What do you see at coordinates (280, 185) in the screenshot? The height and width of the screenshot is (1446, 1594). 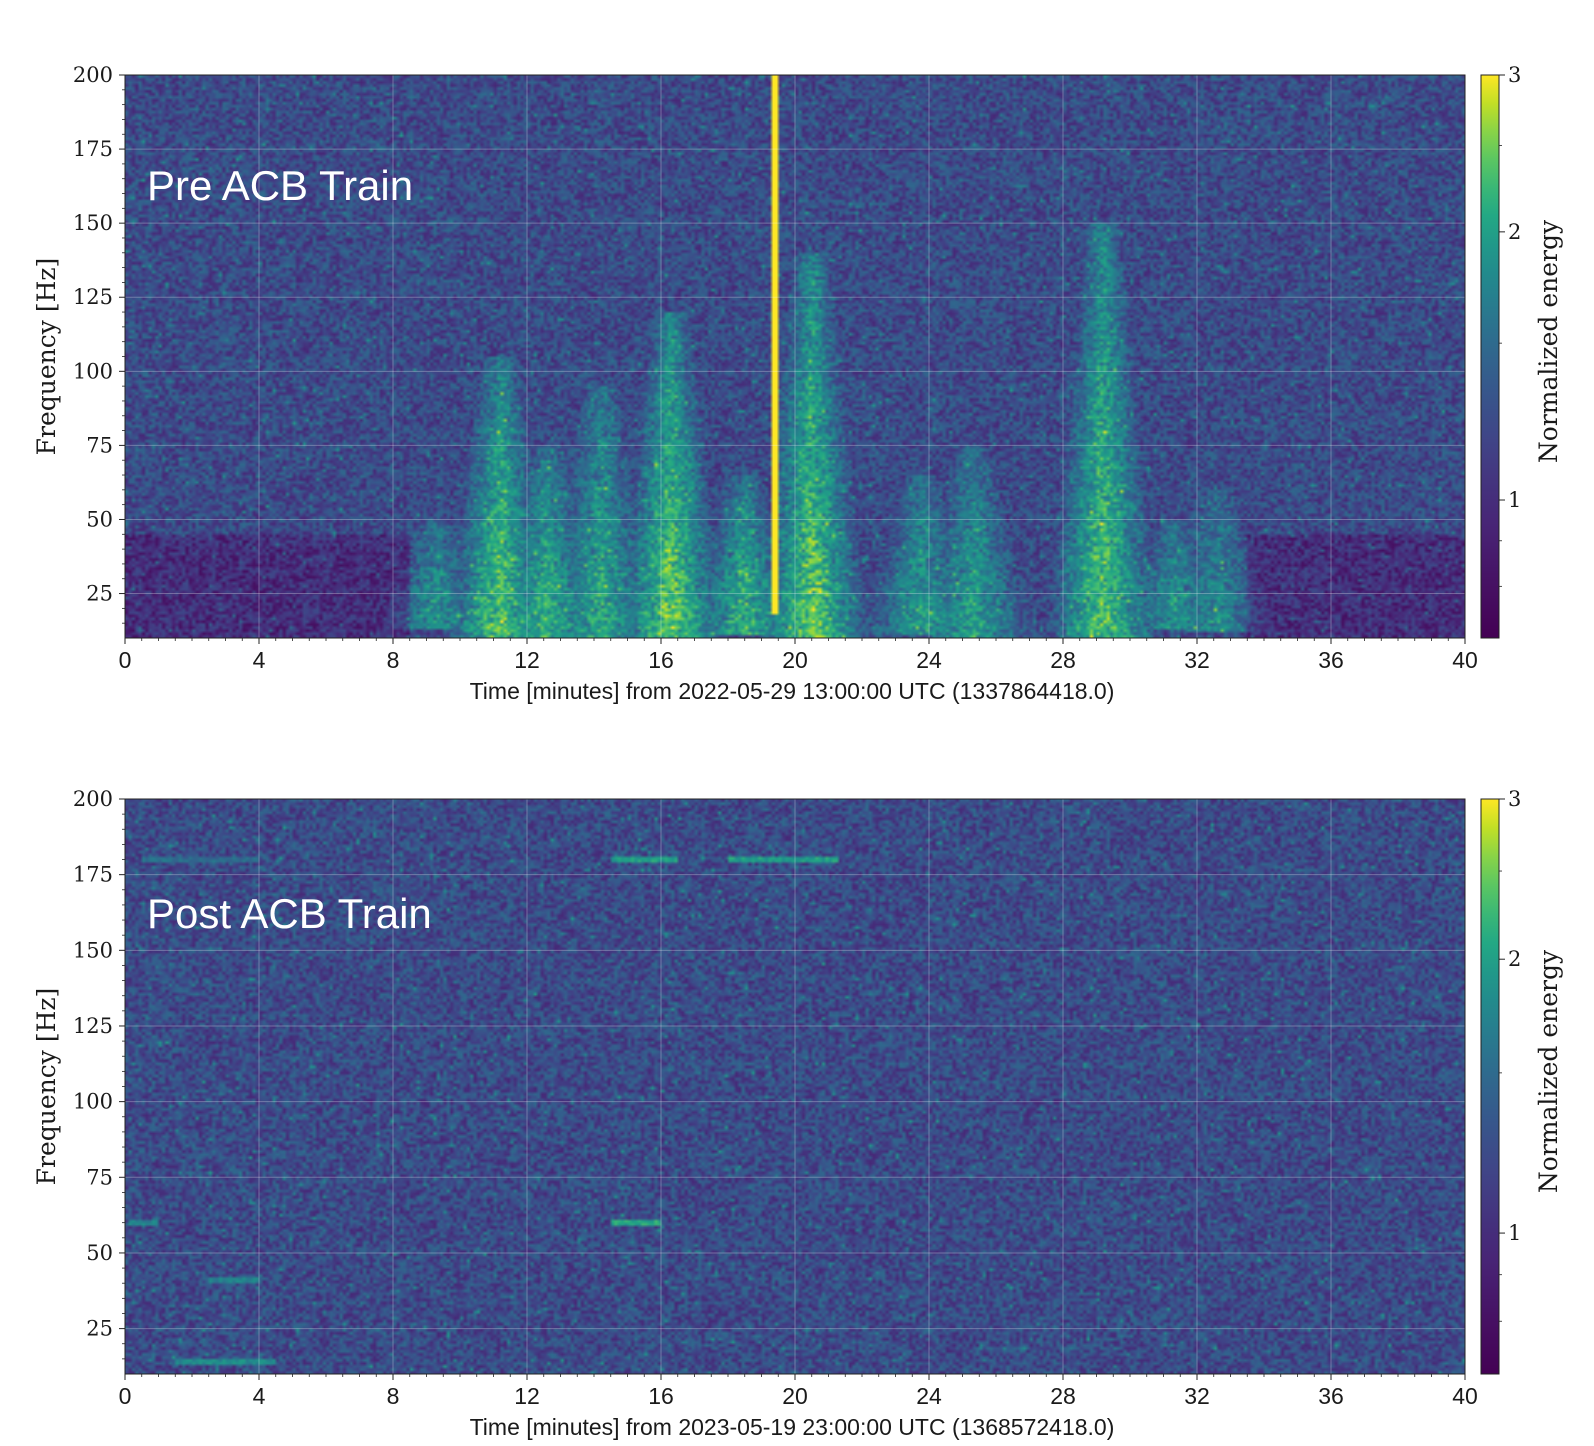 I see `panel-annotation: Pre ACB Train` at bounding box center [280, 185].